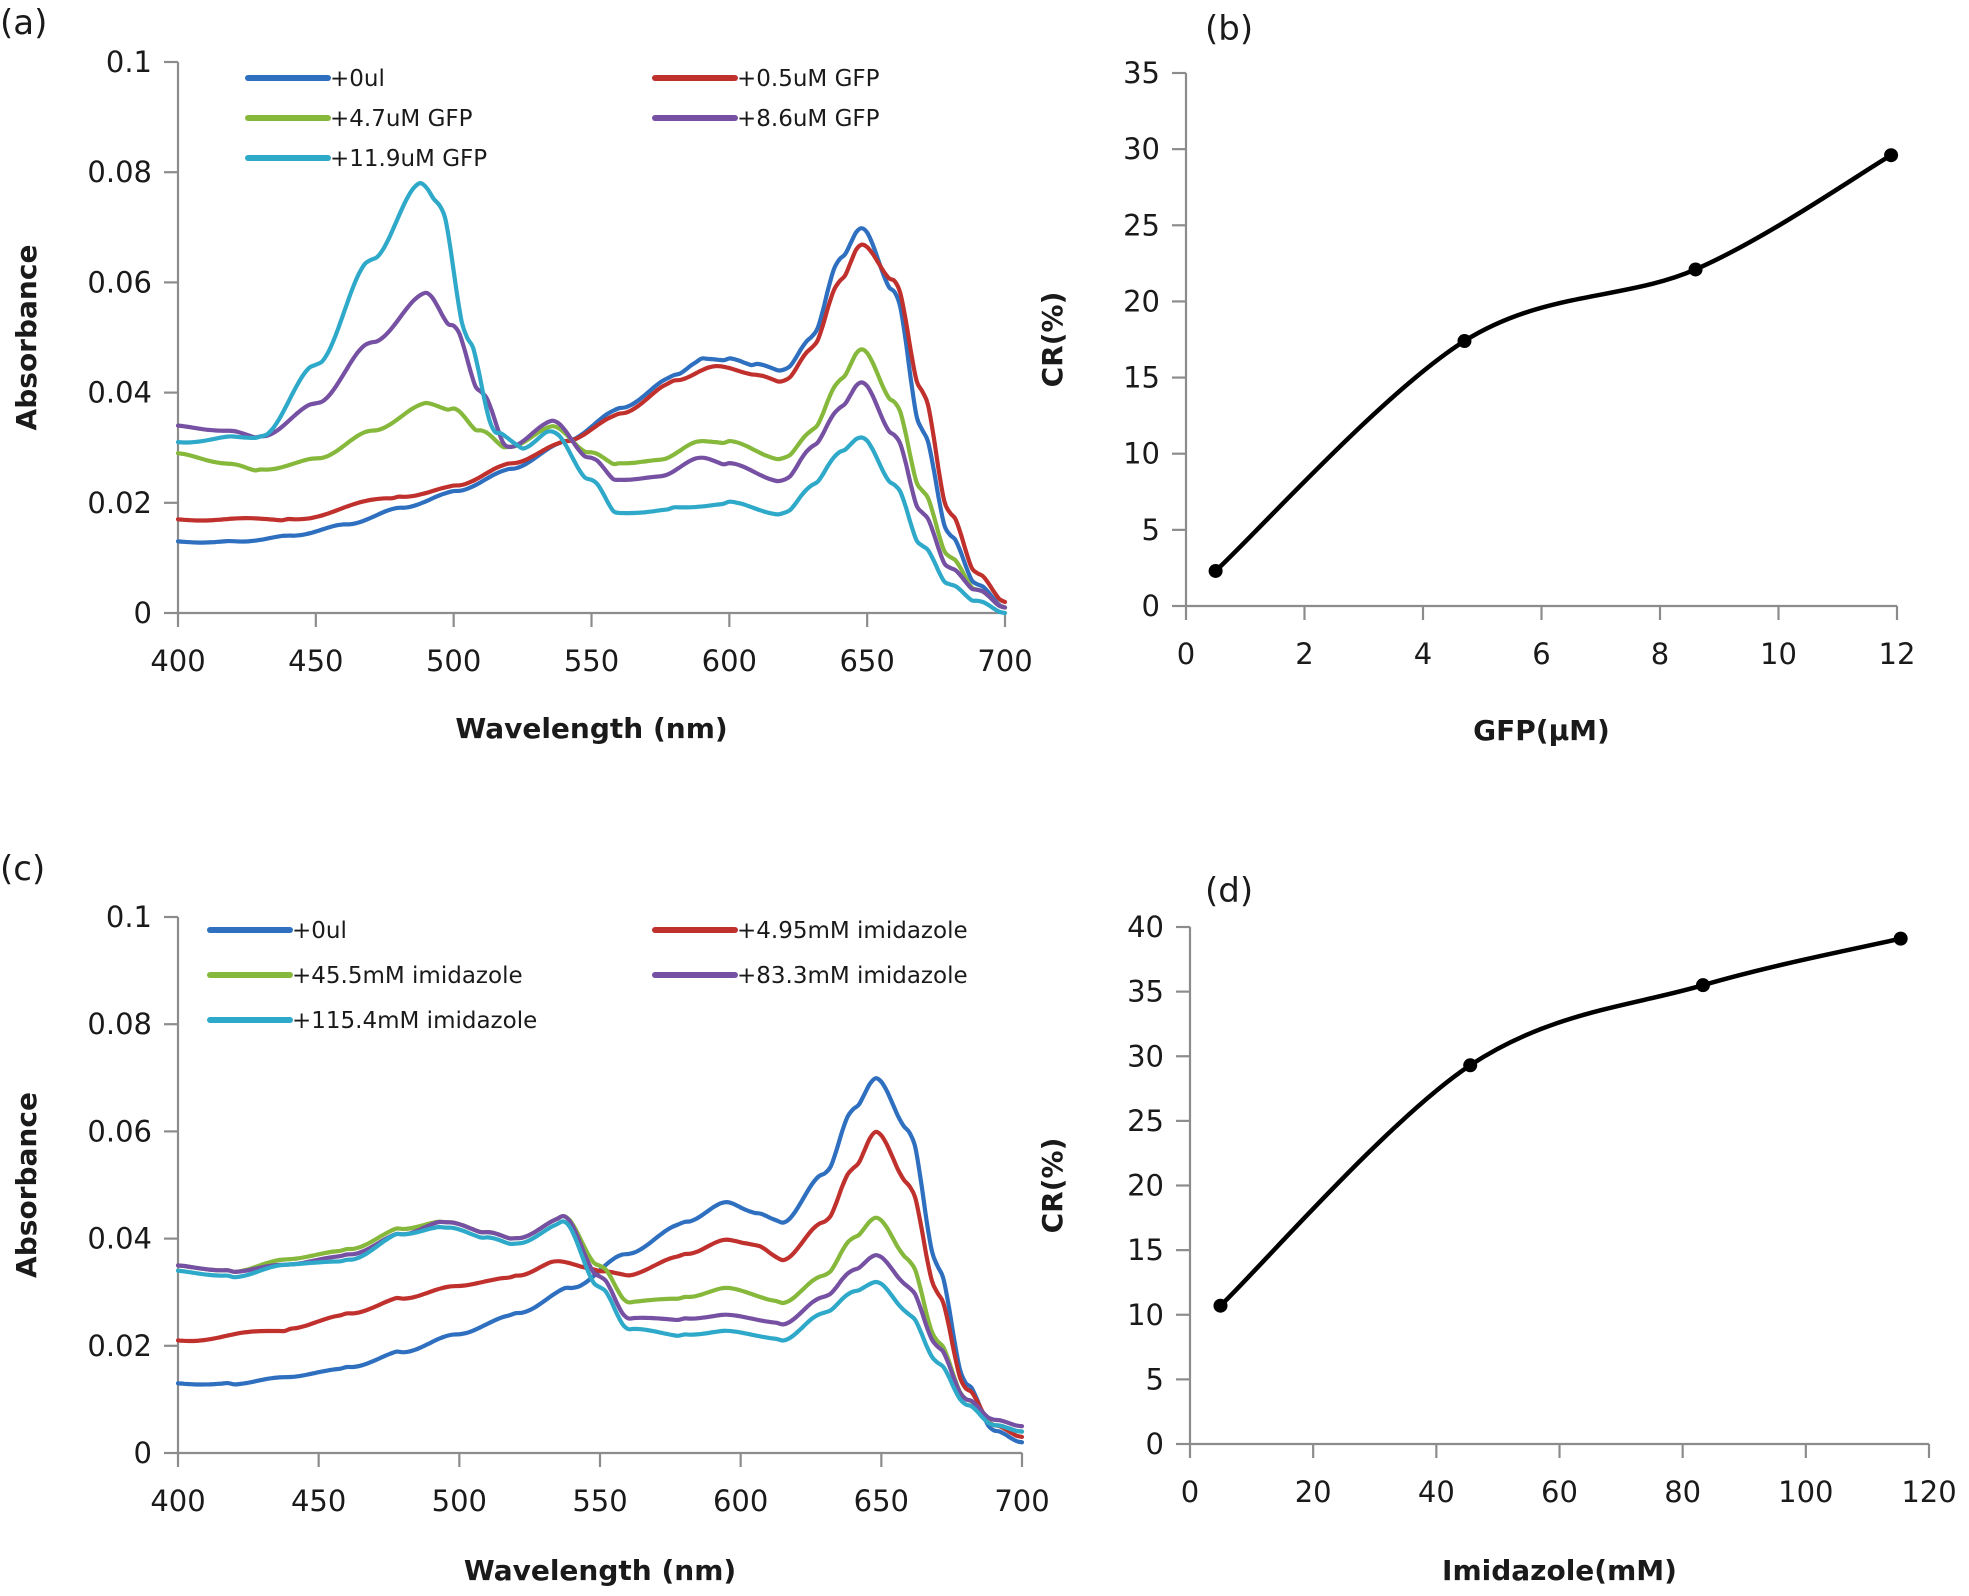  Describe the element at coordinates (1145, 927) in the screenshot. I see `y-tick-label: 40` at that location.